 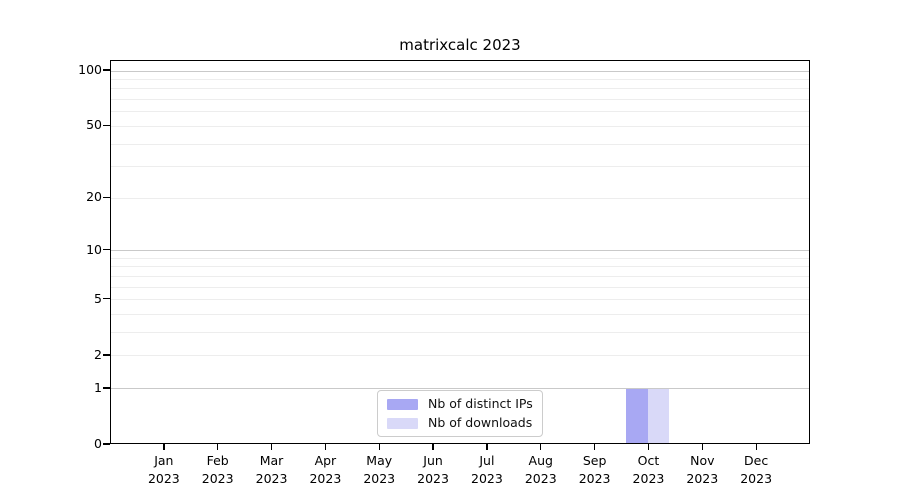 I want to click on x-tick-label-mar: Mar 2023, so click(x=271, y=469).